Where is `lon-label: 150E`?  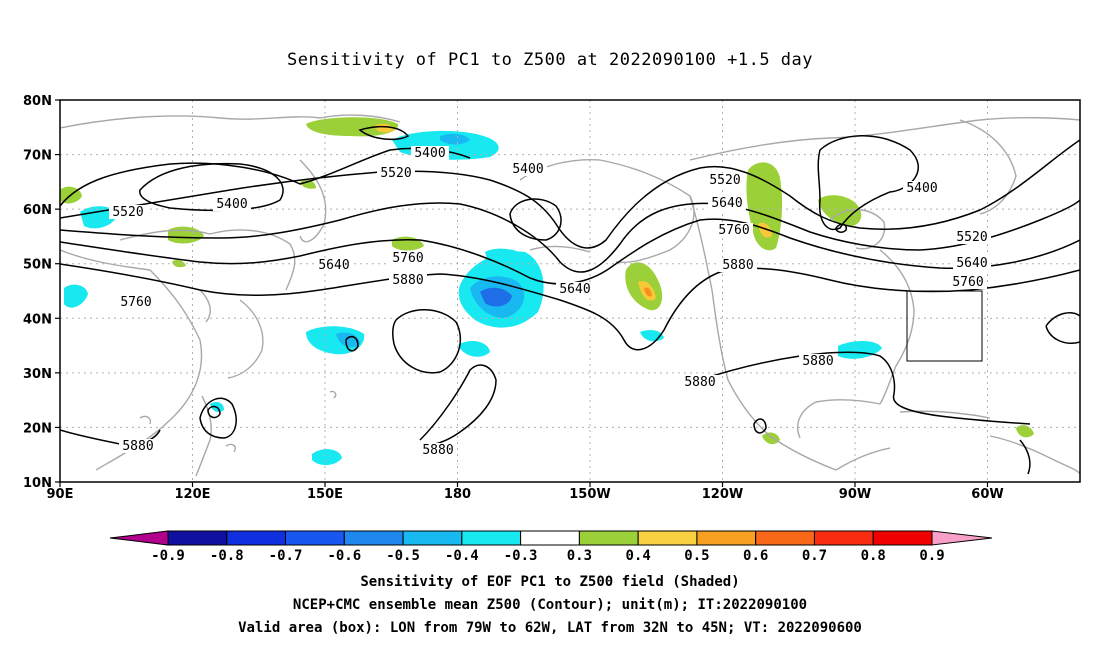 lon-label: 150E is located at coordinates (325, 494).